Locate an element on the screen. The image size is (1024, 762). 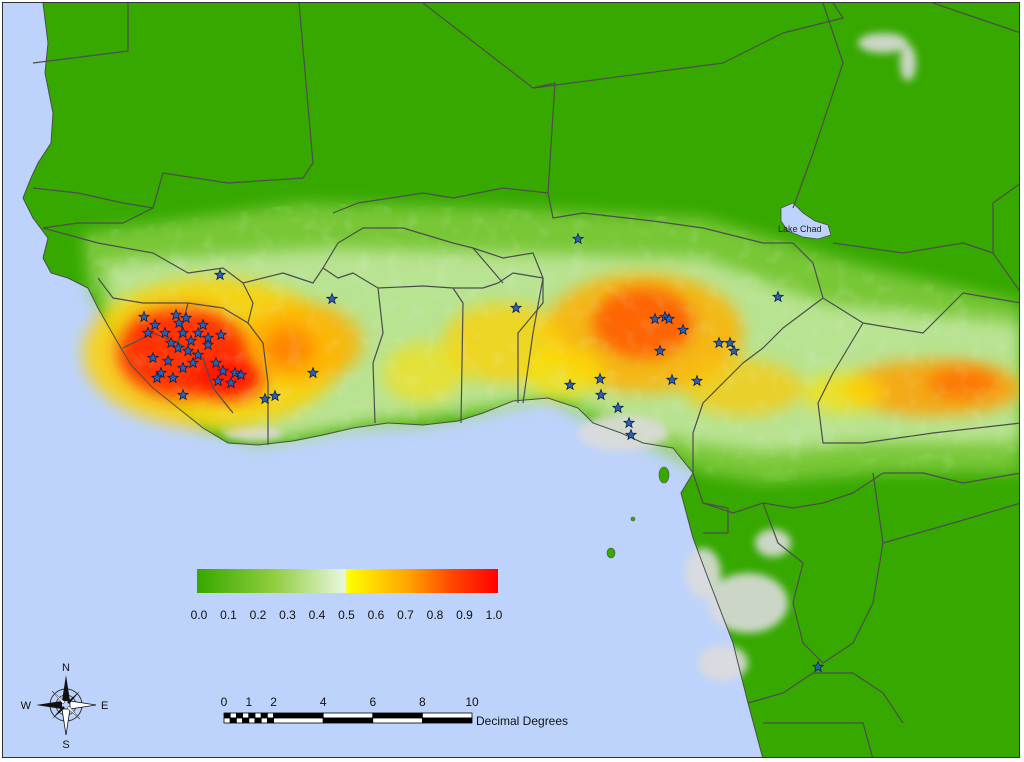
probability-legend: 0.0 0.1 0.2 0.3 0.4 0.5 0.6 0.7 0.8 0.9 1.0 is located at coordinates (347, 595).